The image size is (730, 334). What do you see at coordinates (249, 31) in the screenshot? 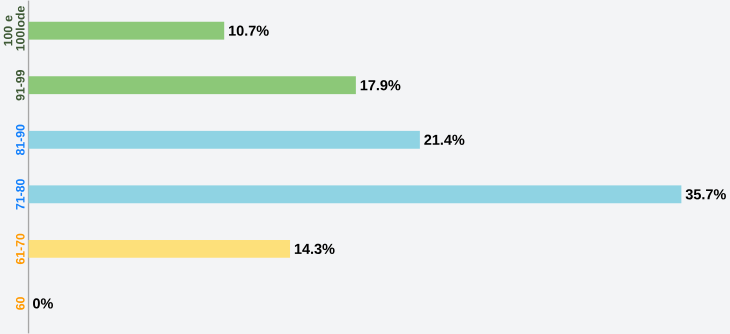
I see `data-label: 10.7%` at bounding box center [249, 31].